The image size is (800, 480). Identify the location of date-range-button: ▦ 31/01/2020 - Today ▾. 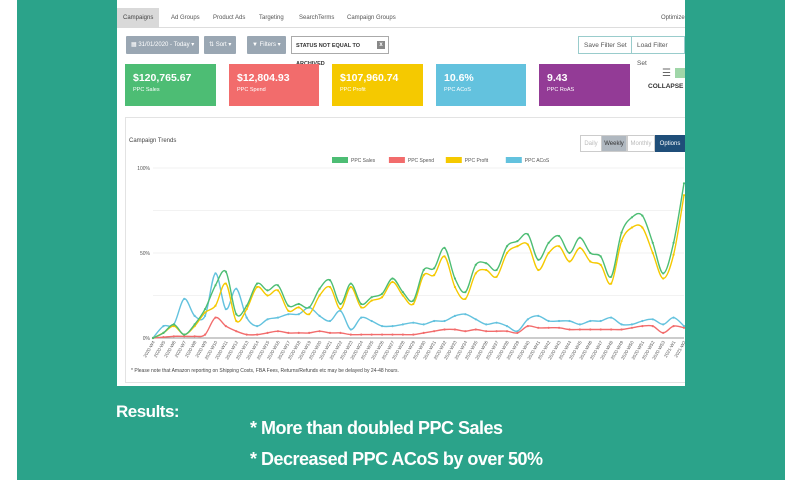
(163, 45).